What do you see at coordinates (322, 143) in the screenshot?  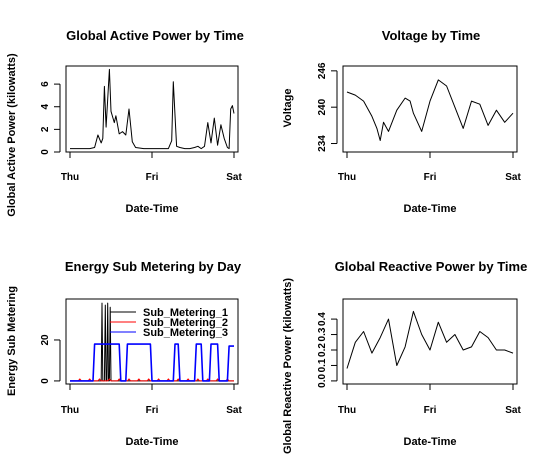 I see `y-tick-label: 234` at bounding box center [322, 143].